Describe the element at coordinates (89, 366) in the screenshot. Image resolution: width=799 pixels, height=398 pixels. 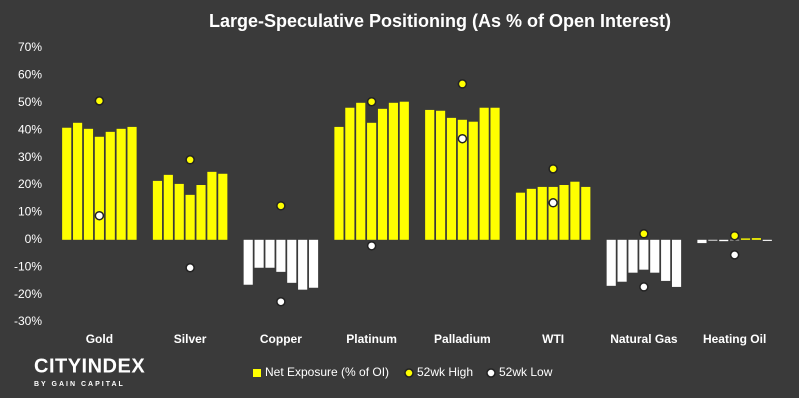
I see `brand-name: CITYINDEX` at that location.